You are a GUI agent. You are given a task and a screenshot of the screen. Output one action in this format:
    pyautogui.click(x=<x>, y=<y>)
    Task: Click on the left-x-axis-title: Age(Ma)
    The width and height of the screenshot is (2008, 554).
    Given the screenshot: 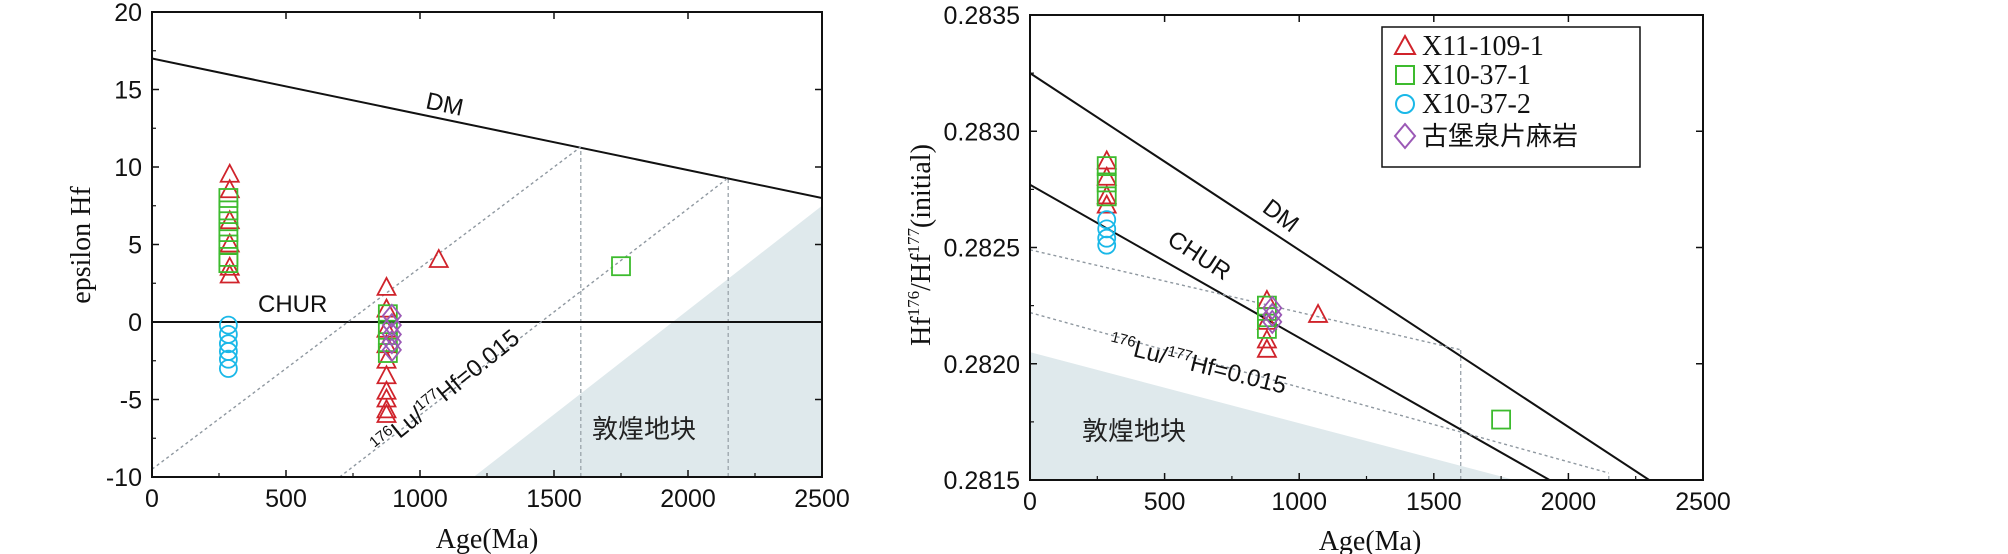 What is the action you would take?
    pyautogui.click(x=487, y=539)
    